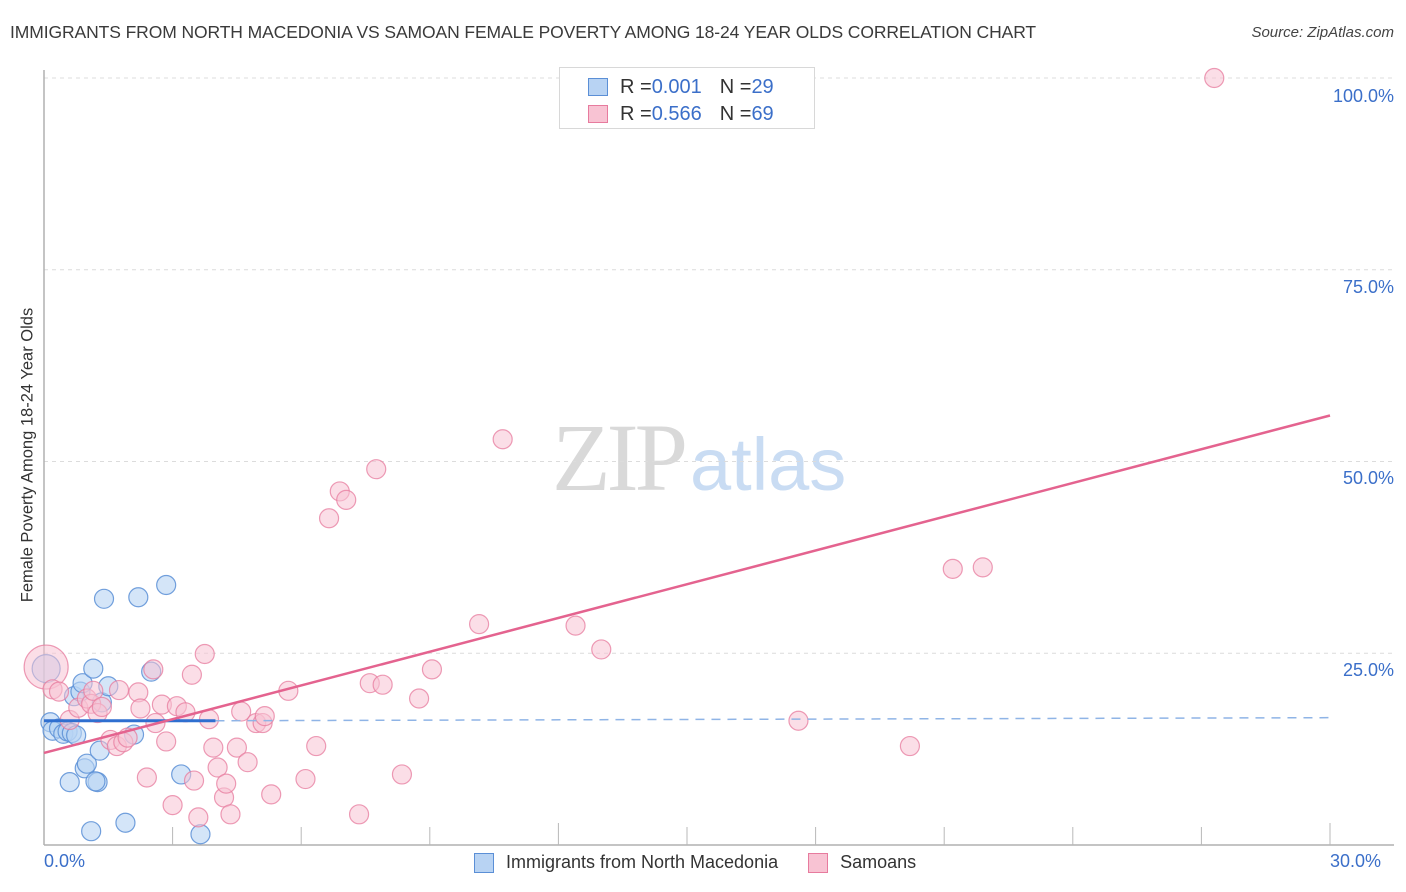  Describe the element at coordinates (773, 719) in the screenshot. I see `trend-line-north-macedonia-extended` at that location.